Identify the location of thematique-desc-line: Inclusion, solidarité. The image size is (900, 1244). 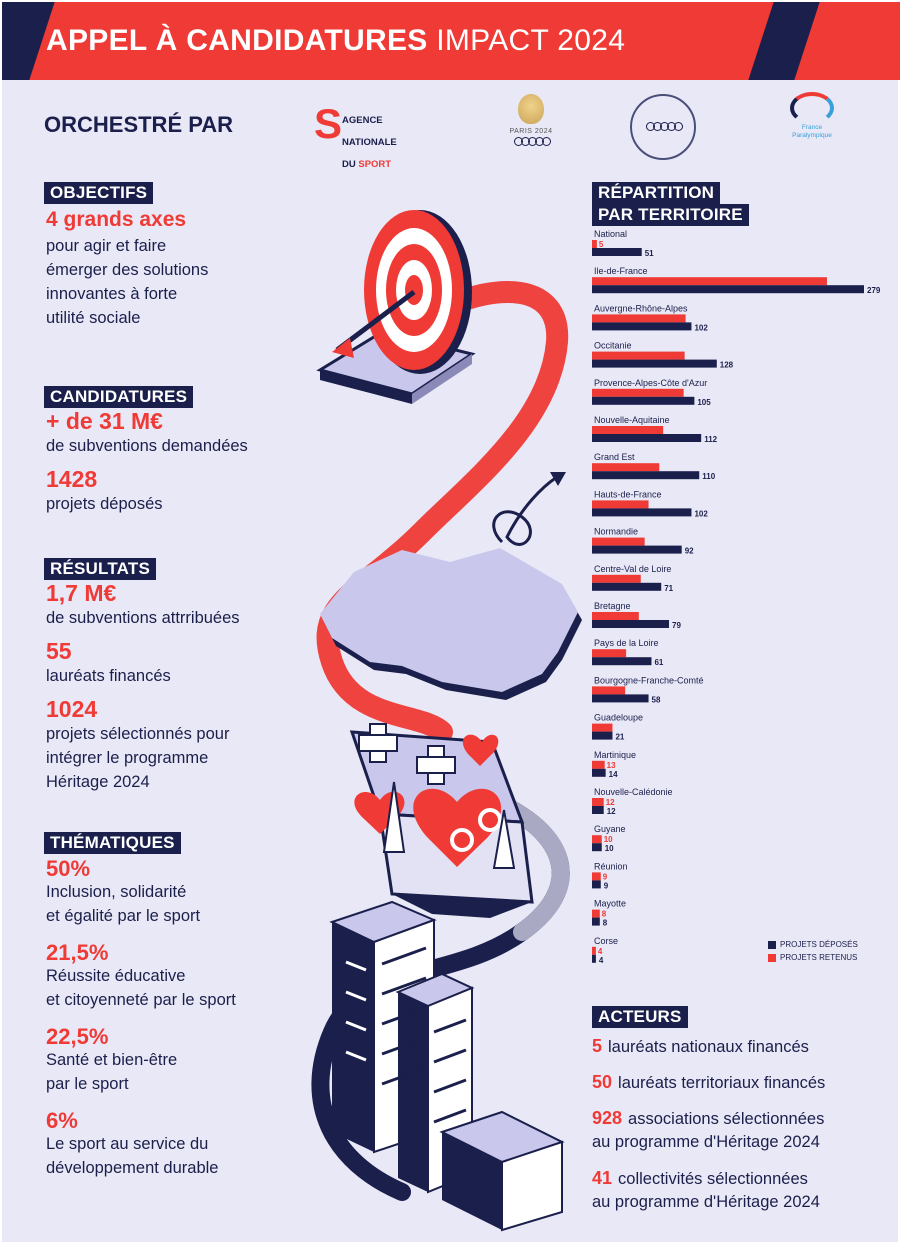
(116, 892).